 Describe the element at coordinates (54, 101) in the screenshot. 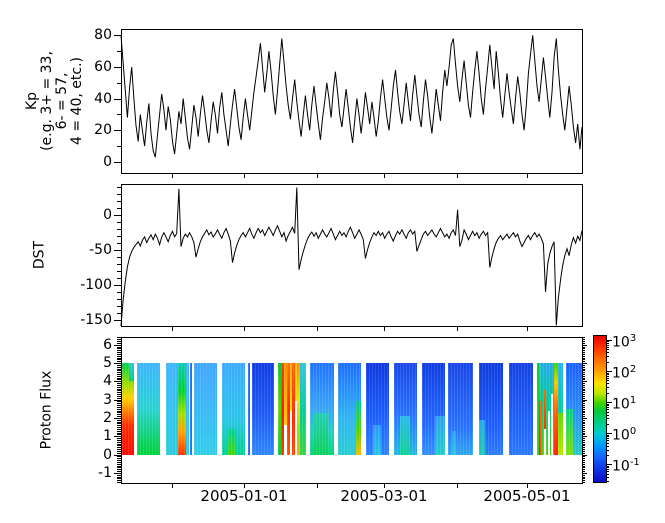

I see `kp-axis-label: Kp (e.g. 3+ = 33, 6- = 57, 4 = 40, etc.)` at that location.